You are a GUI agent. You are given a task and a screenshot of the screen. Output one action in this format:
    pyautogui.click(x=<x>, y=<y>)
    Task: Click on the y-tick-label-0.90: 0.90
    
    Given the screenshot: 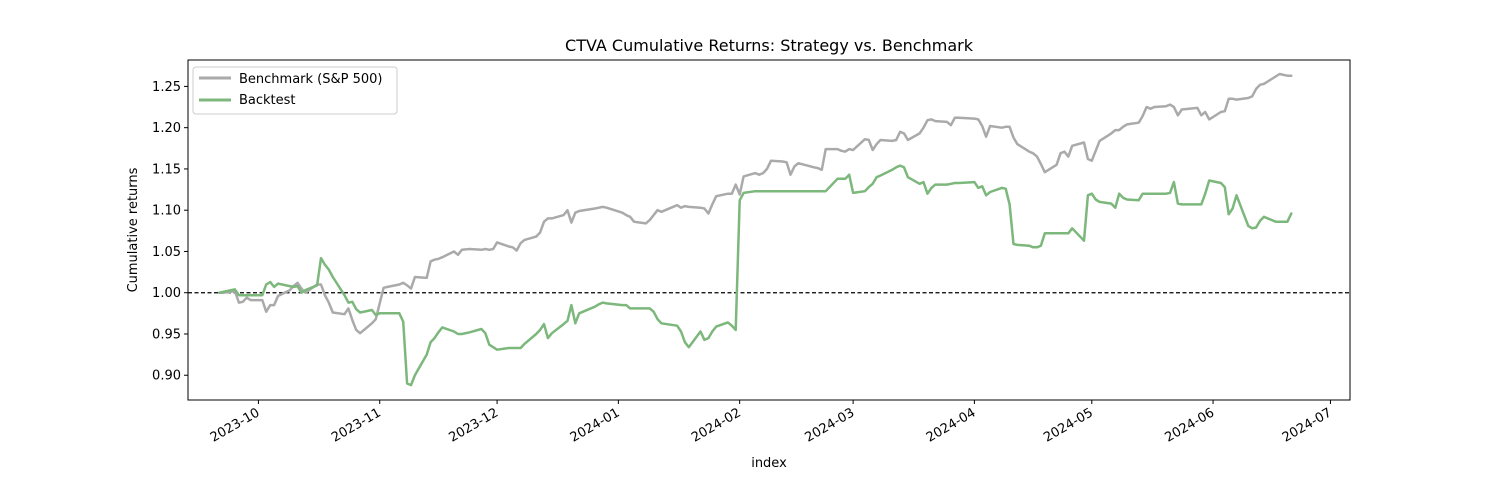 What is the action you would take?
    pyautogui.click(x=166, y=376)
    